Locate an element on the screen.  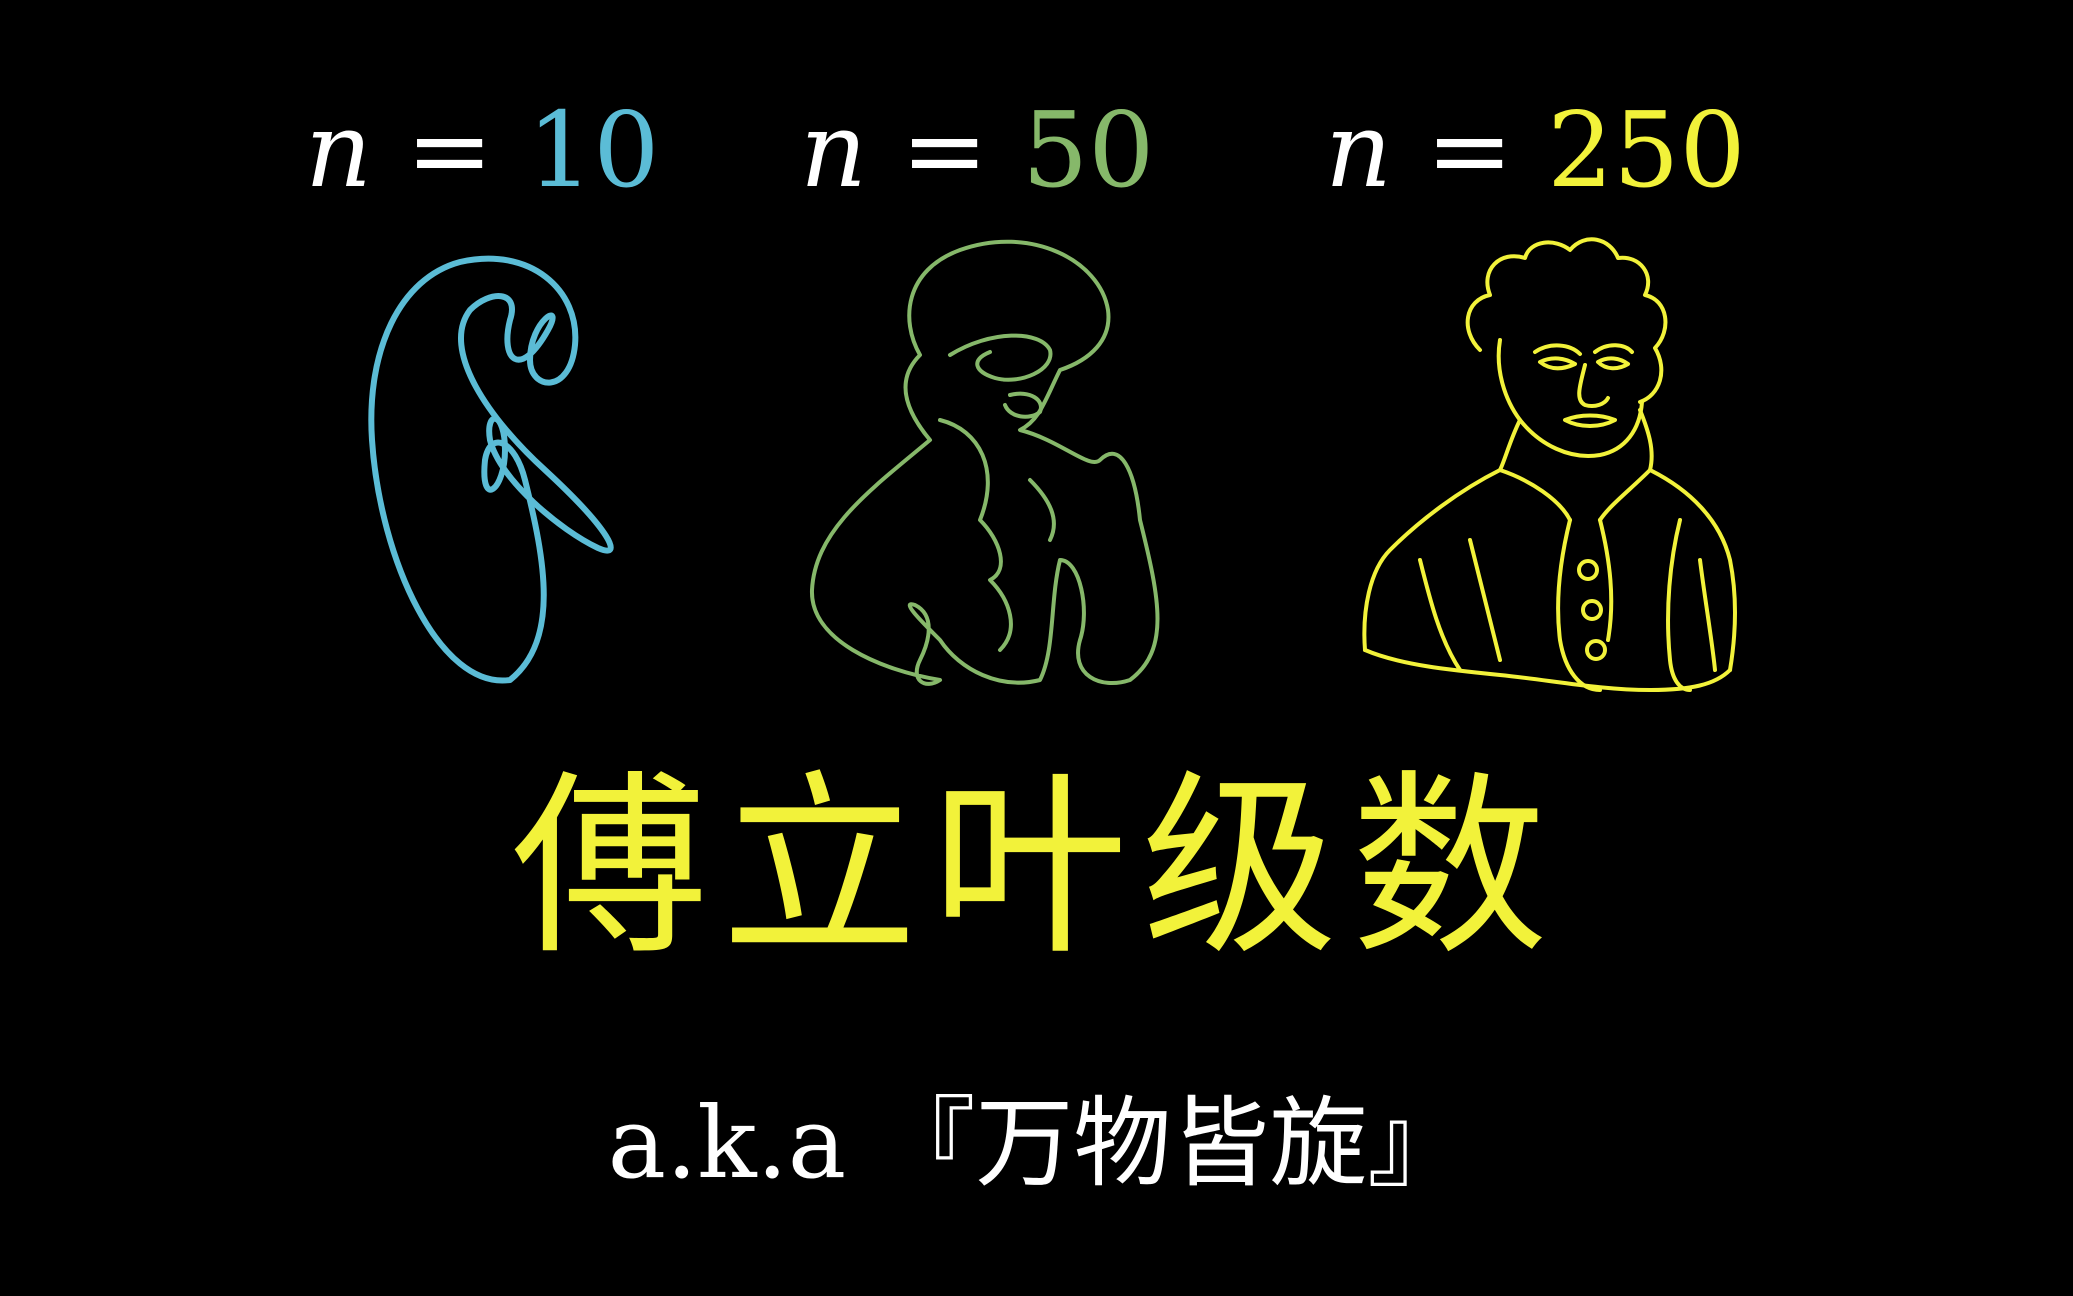
label-n-50: n = 50 is located at coordinates (977, 150).